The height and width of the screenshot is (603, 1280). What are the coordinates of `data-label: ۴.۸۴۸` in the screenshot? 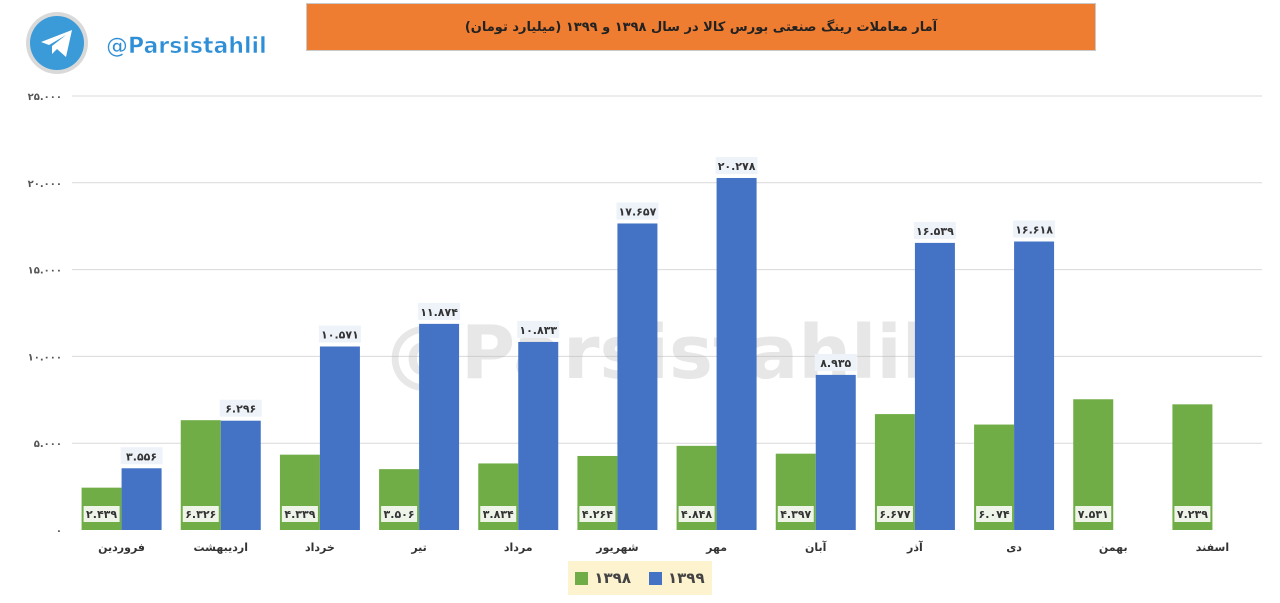 It's located at (696, 514).